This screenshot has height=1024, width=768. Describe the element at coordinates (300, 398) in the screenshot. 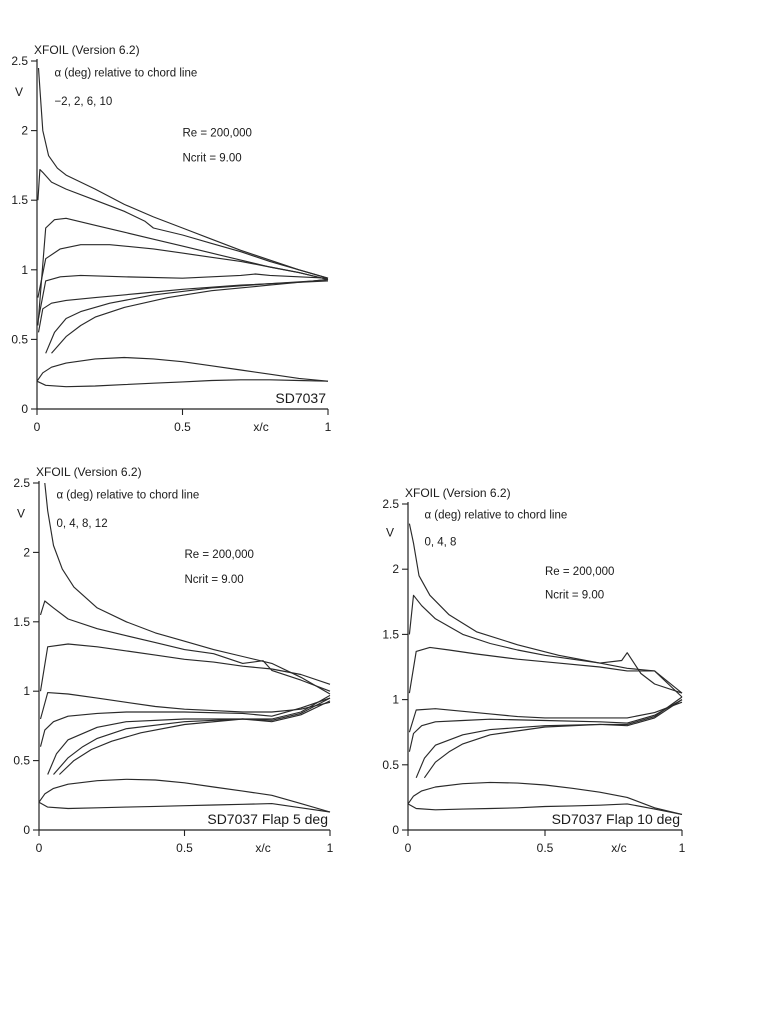

I see `airfoil-label: SD7037` at that location.